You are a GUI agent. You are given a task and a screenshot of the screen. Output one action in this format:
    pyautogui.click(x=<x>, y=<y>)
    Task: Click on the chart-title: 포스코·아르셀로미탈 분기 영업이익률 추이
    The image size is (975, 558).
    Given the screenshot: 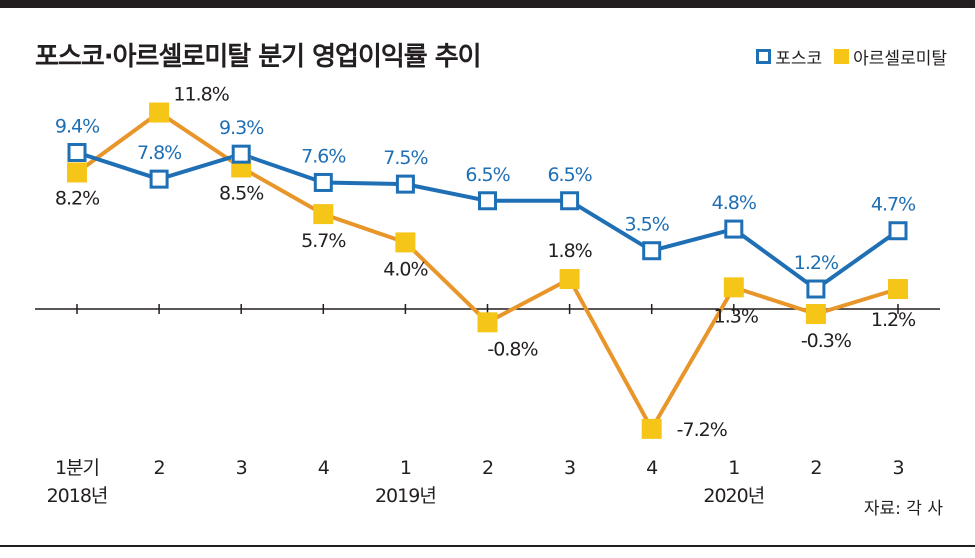 What is the action you would take?
    pyautogui.click(x=258, y=57)
    